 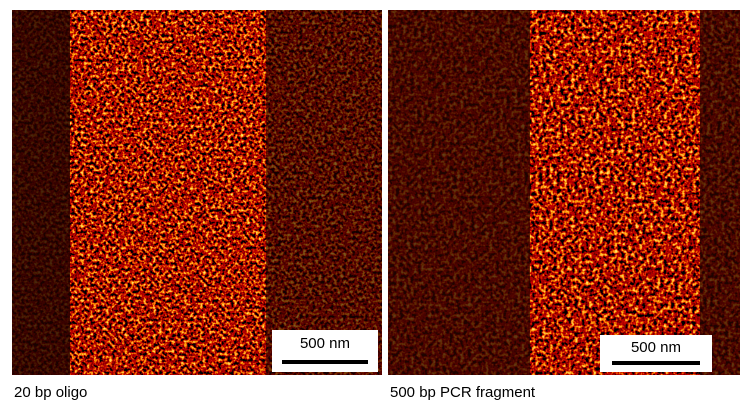 What do you see at coordinates (463, 392) in the screenshot?
I see `caption: 500 bp PCR fragment` at bounding box center [463, 392].